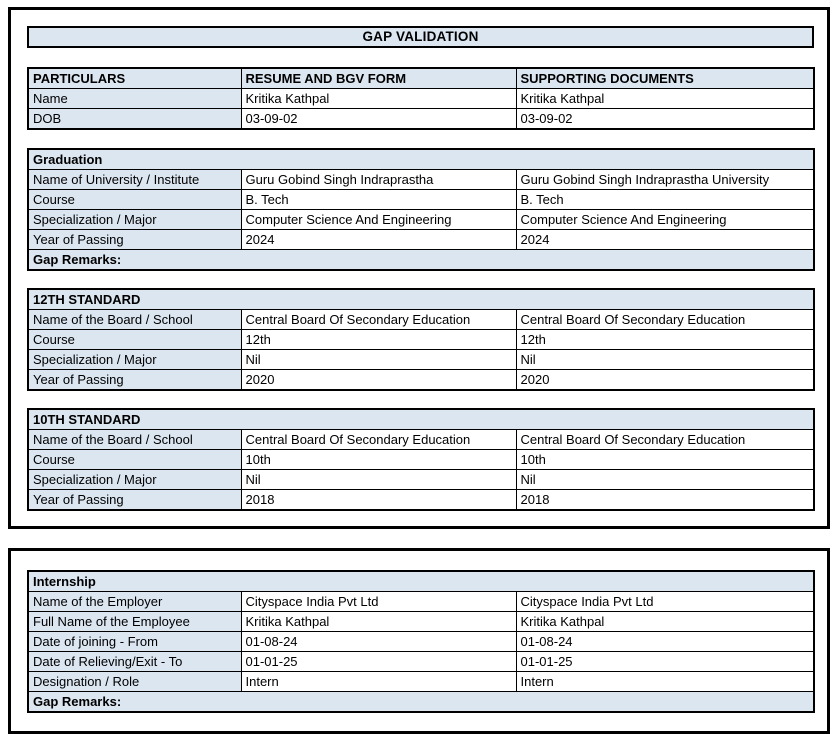 This screenshot has width=838, height=734. What do you see at coordinates (134, 661) in the screenshot?
I see `row-label: Date of Relieving/Exit - To` at bounding box center [134, 661].